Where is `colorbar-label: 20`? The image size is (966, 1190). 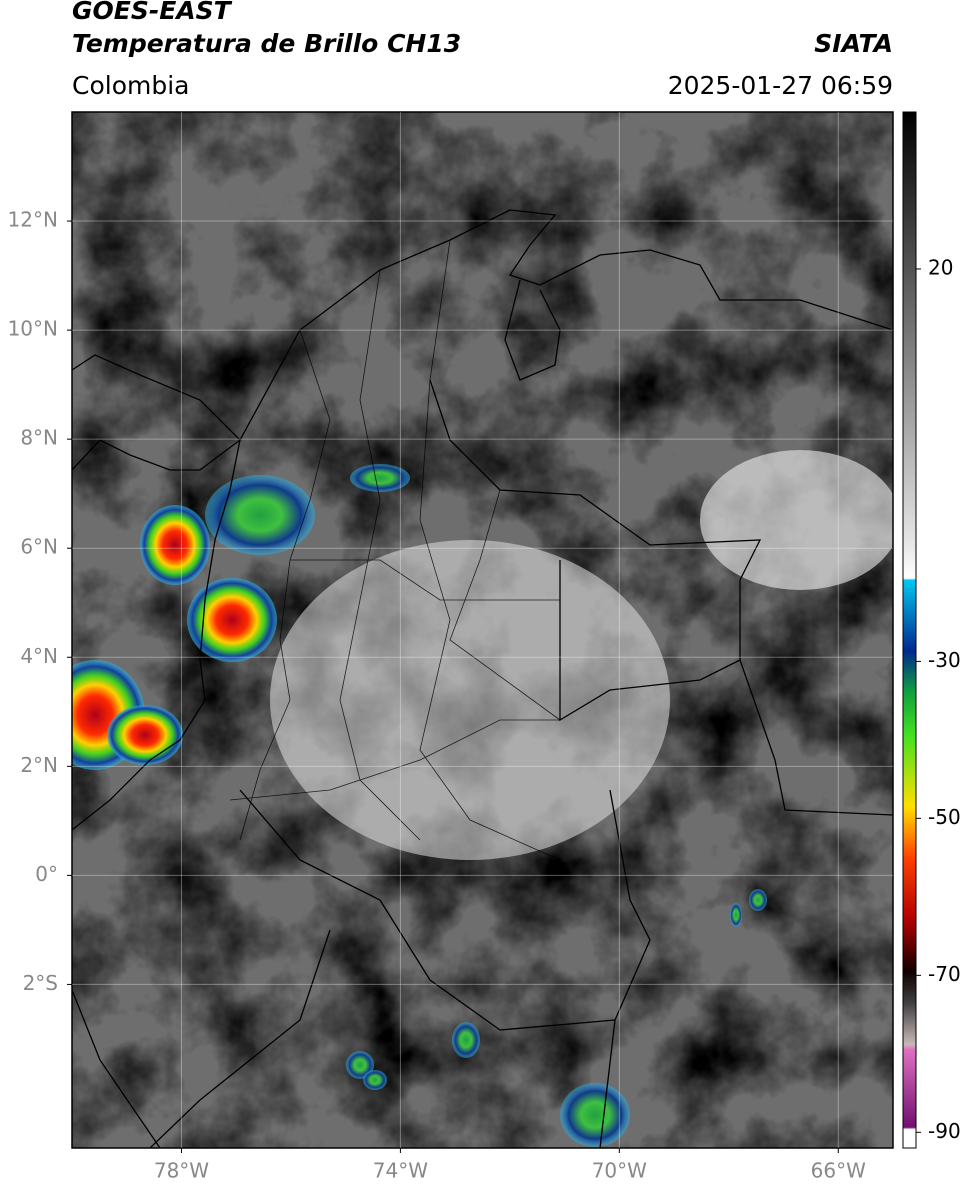 colorbar-label: 20 is located at coordinates (940, 267).